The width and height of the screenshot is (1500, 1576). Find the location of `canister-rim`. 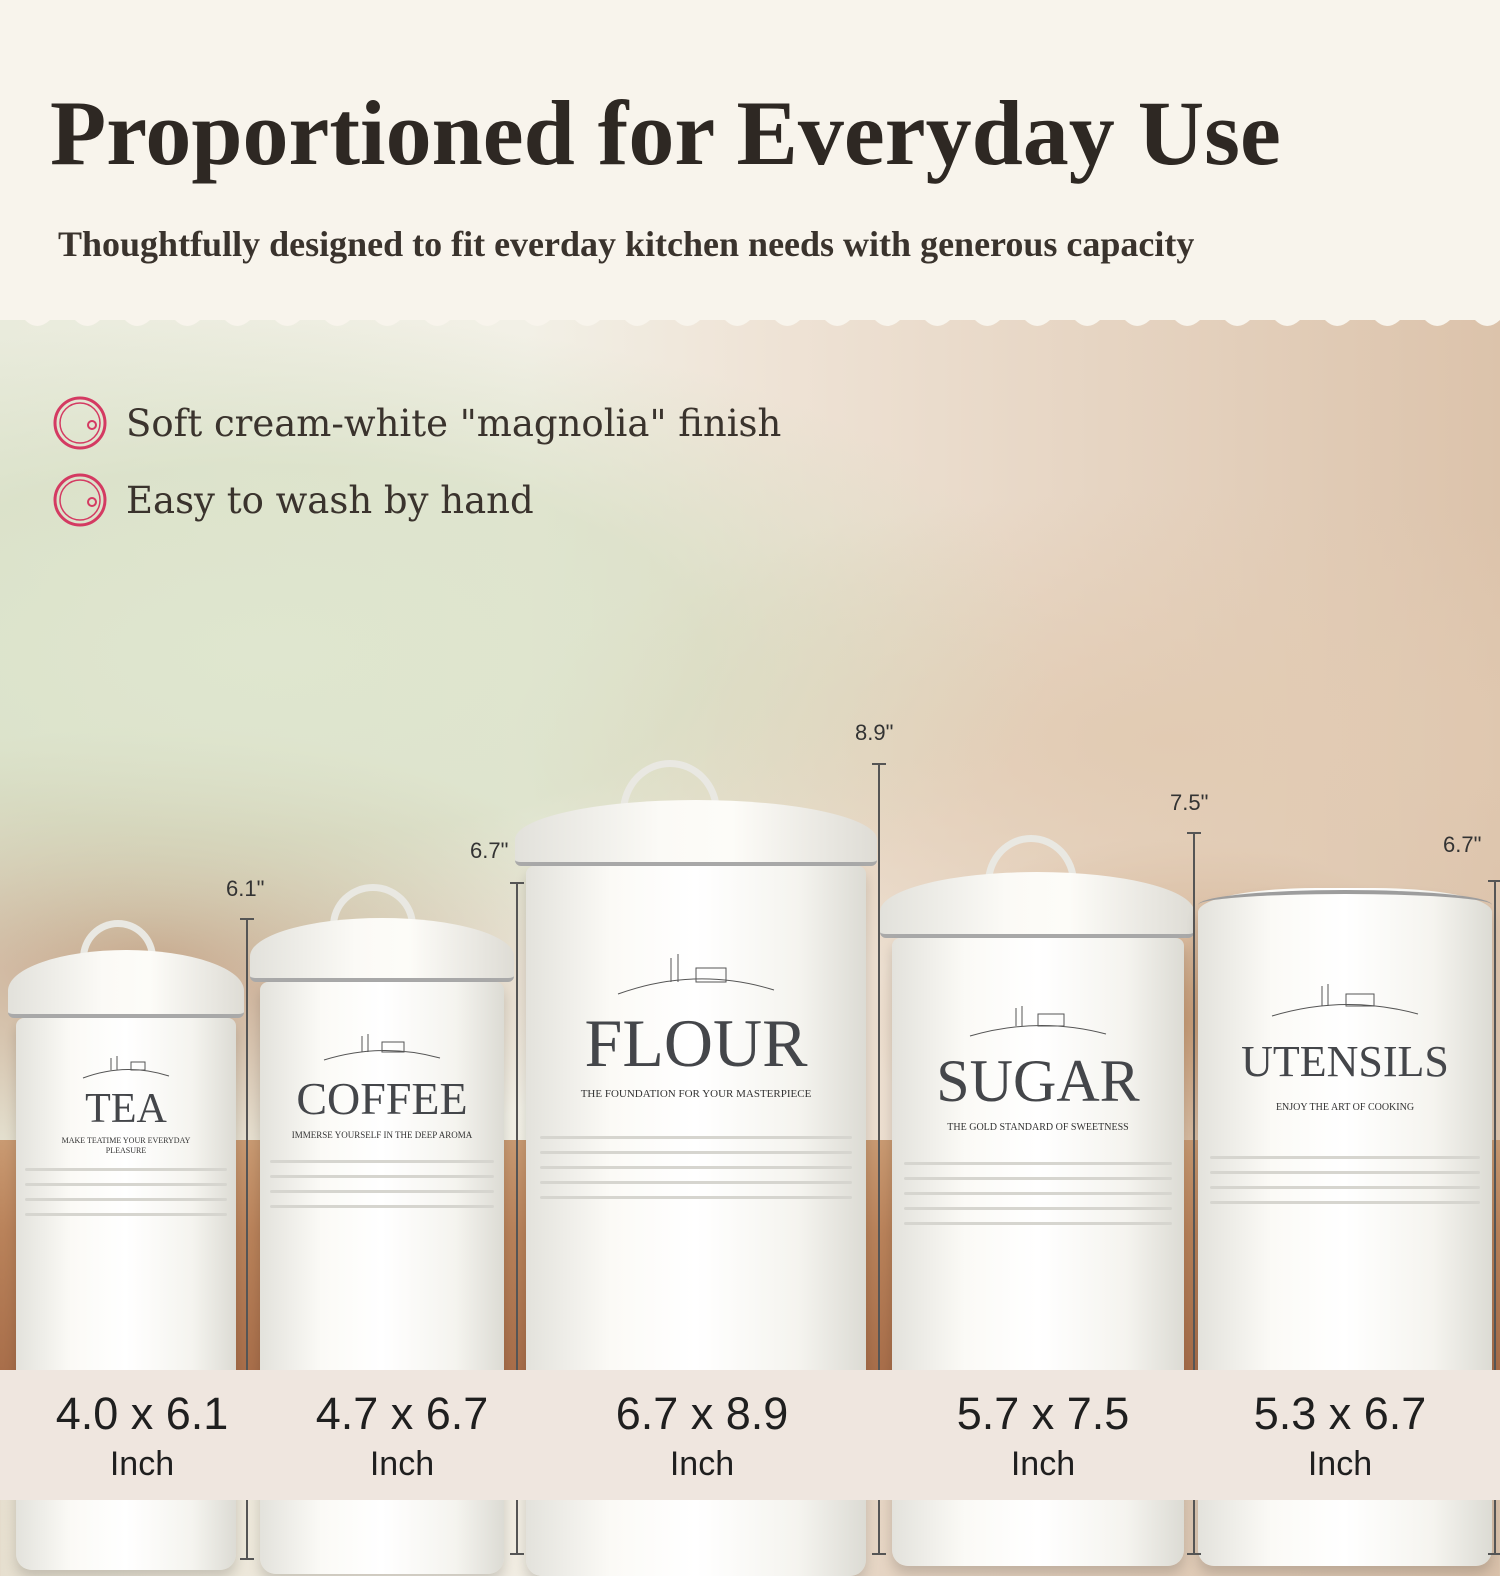

canister-rim is located at coordinates (1345, 905).